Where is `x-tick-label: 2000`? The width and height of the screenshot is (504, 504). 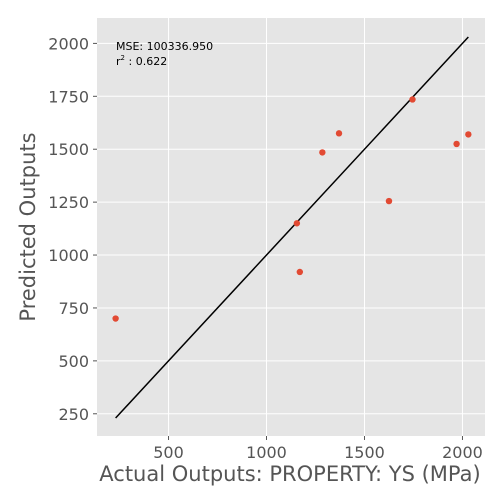 x-tick-label: 2000 is located at coordinates (462, 452).